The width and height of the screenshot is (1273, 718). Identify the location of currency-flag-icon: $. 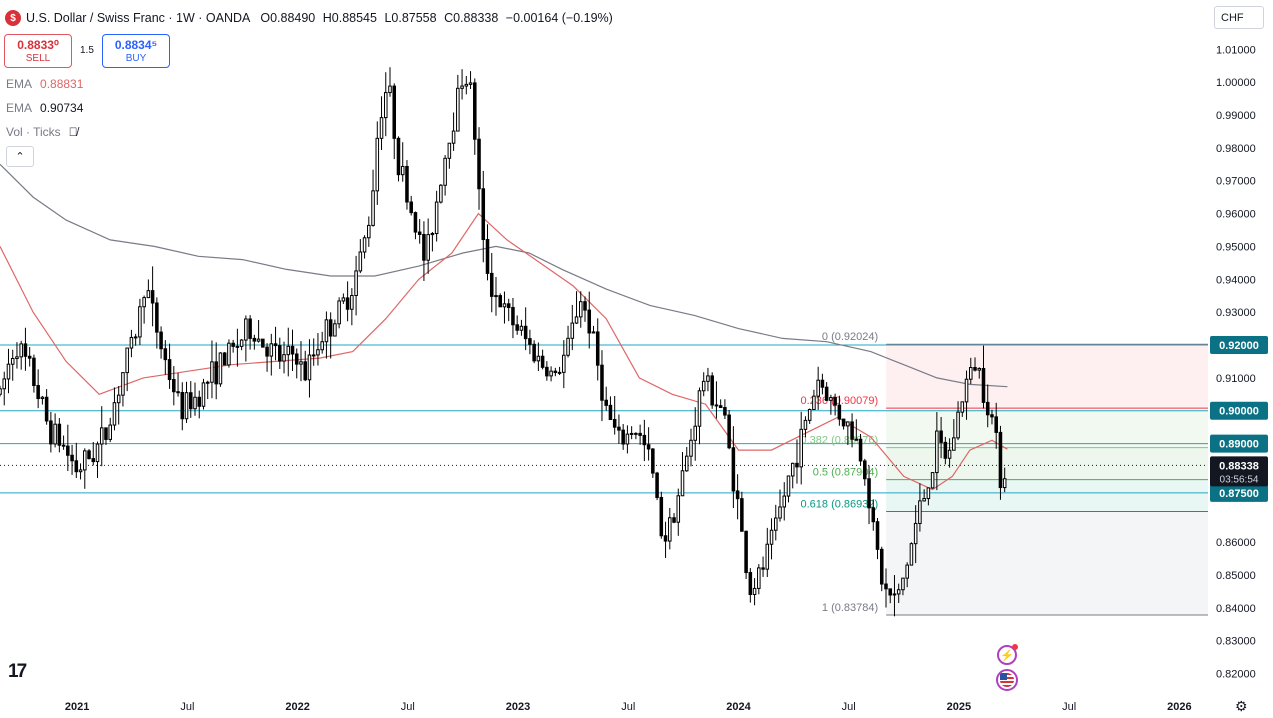
(13, 18).